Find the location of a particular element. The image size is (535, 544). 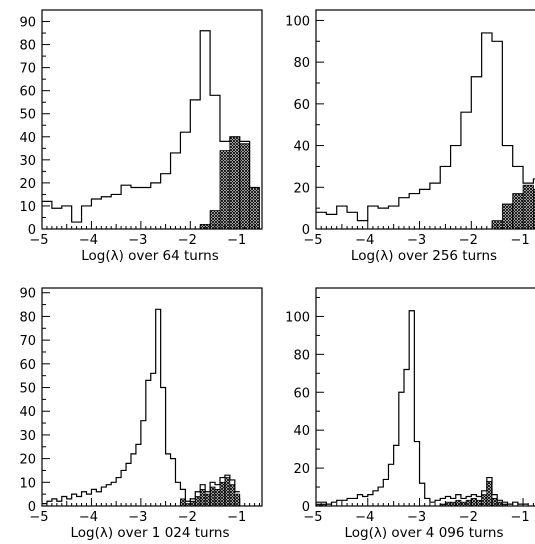

x-axis-title: Log(λ) over 4 096 turns is located at coordinates (423, 533).